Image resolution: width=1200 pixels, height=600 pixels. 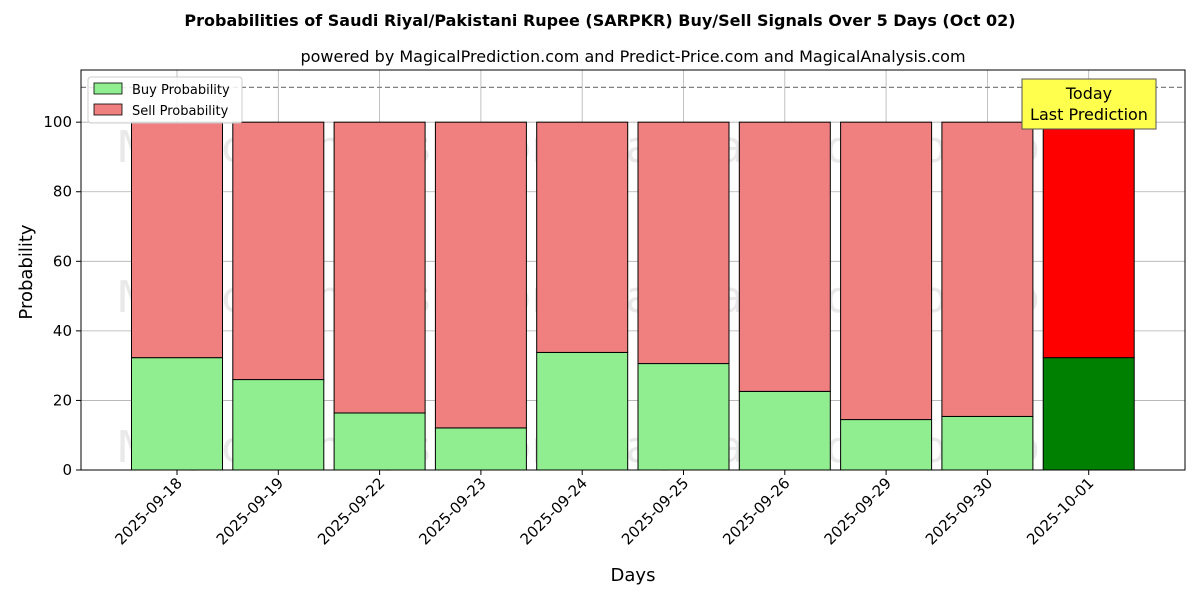 What do you see at coordinates (858, 511) in the screenshot?
I see `x-tick-label: 2025-09-29` at bounding box center [858, 511].